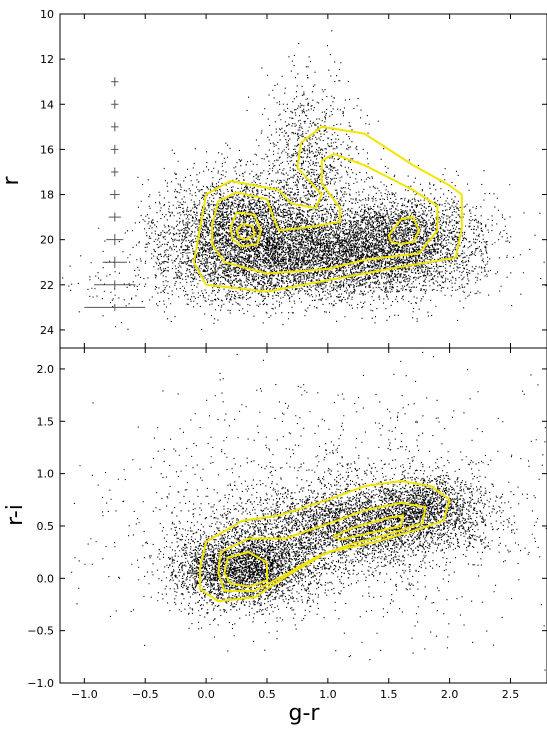 This screenshot has height=729, width=547. Describe the element at coordinates (511, 694) in the screenshot. I see `bottom-x-tick-label: 2.5` at that location.